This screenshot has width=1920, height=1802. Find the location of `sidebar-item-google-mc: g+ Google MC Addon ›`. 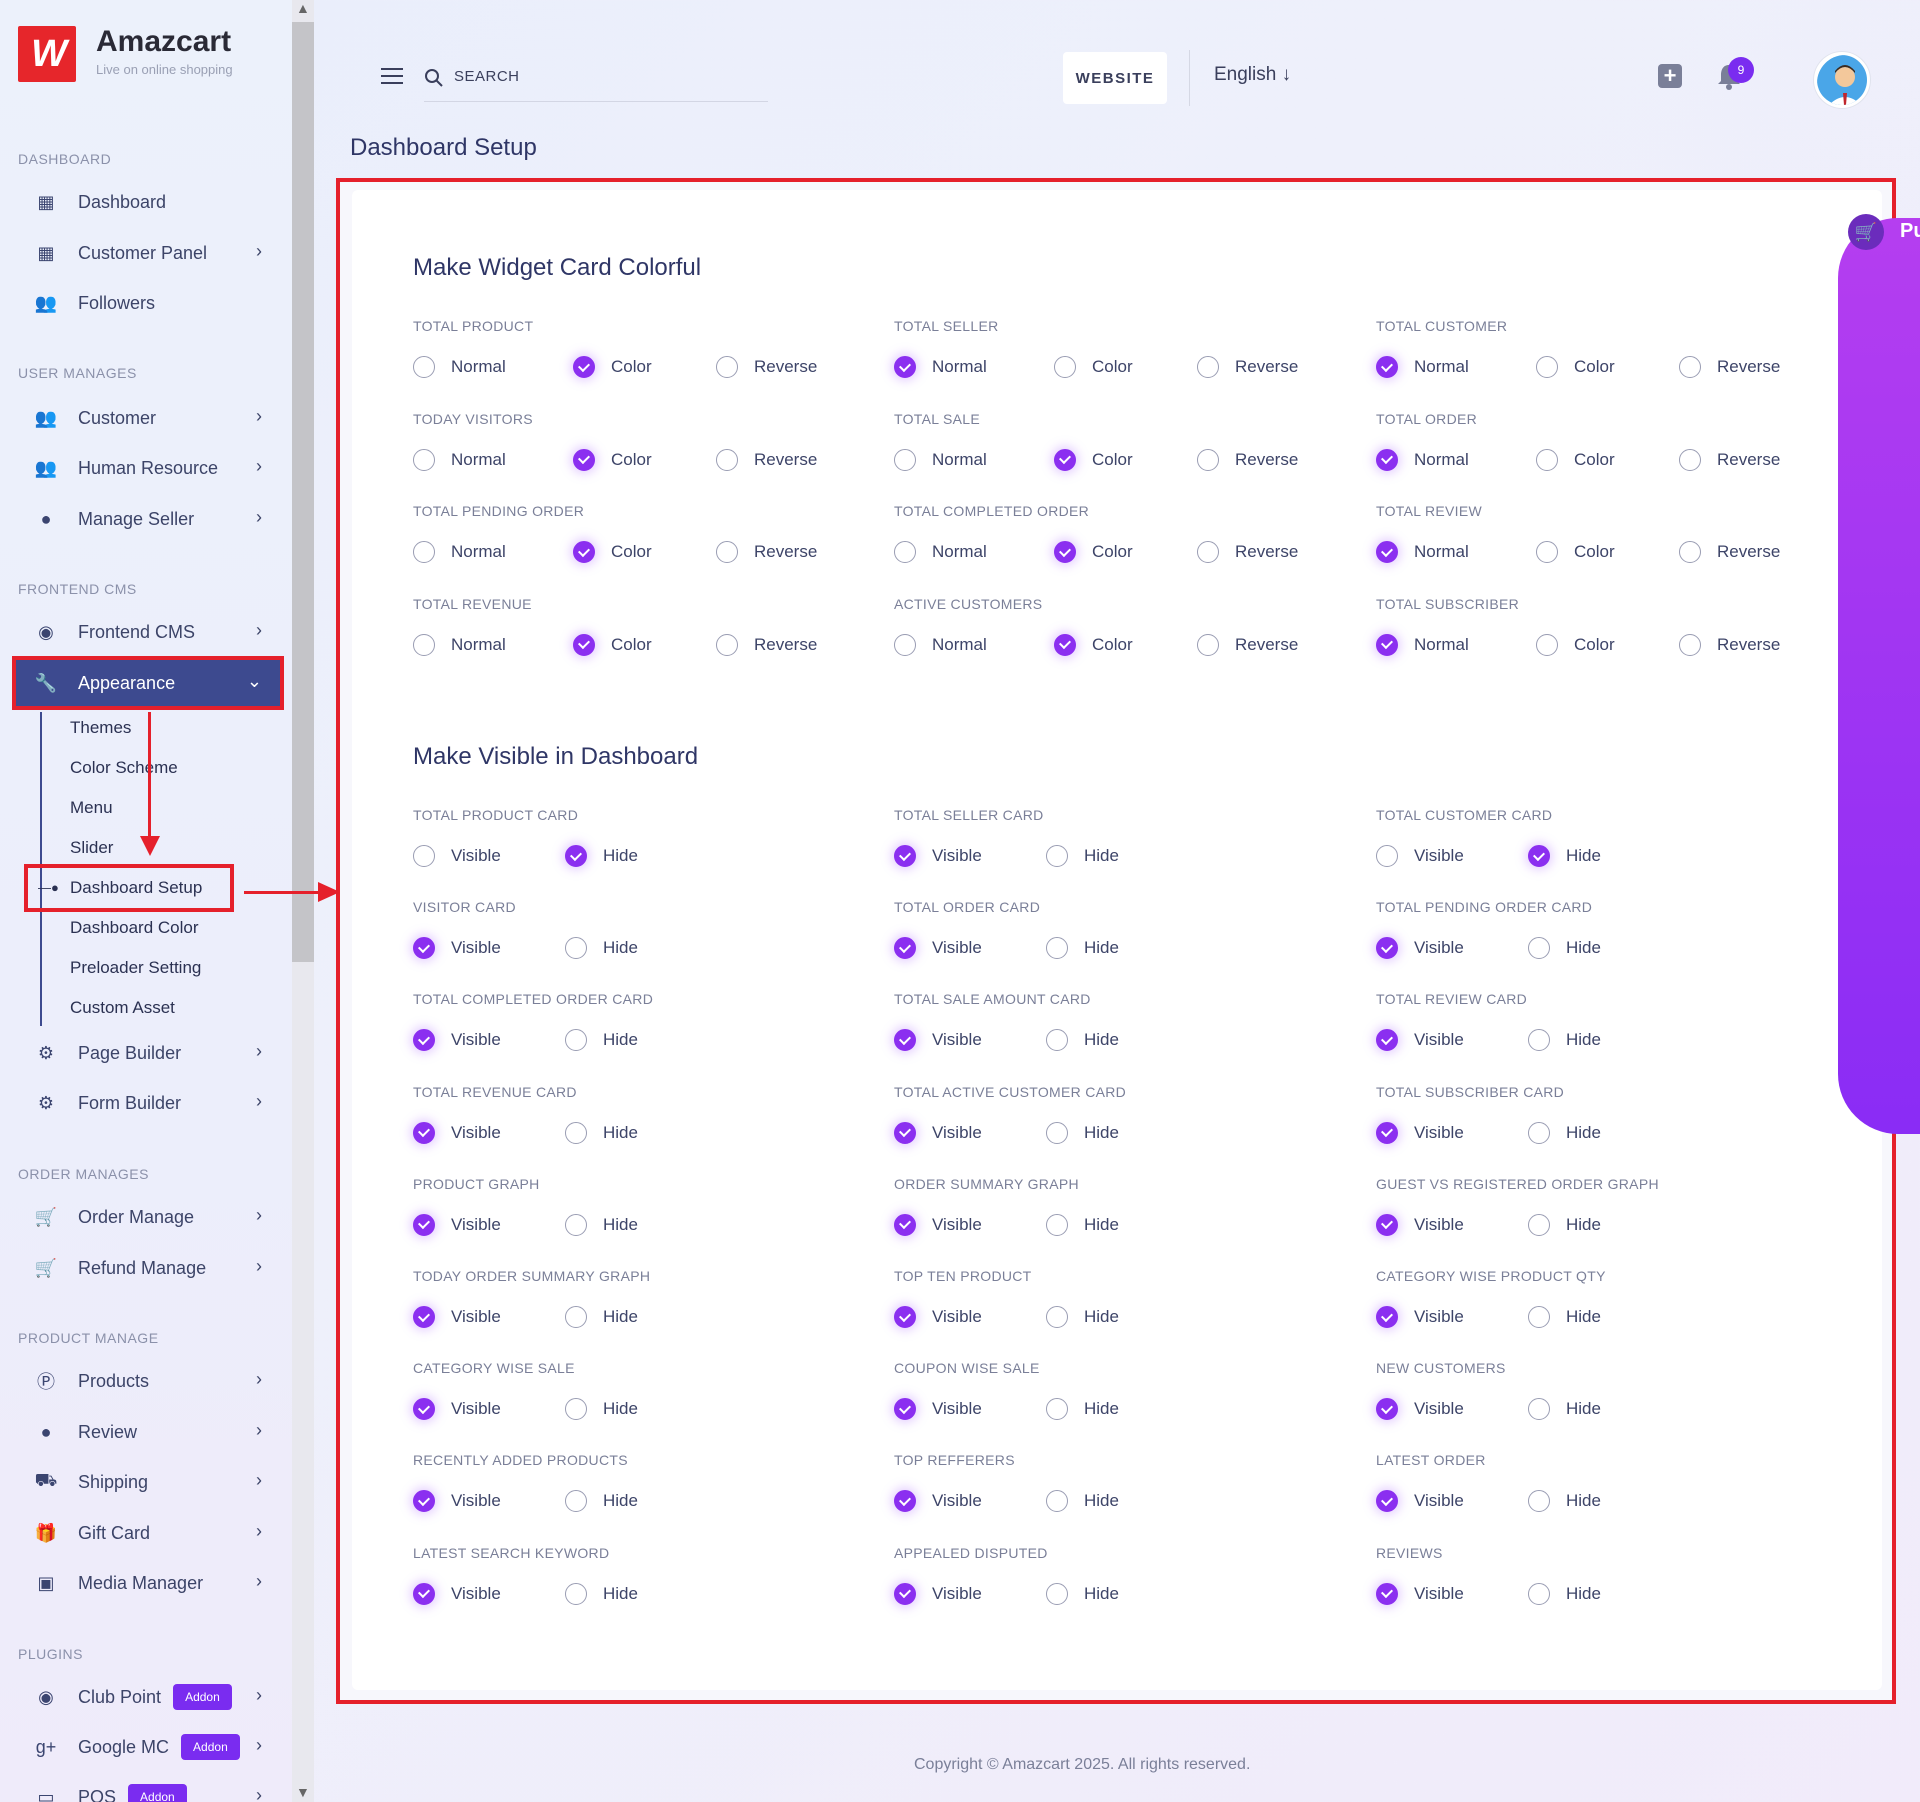

sidebar-item-google-mc: g+ Google MC Addon › is located at coordinates (148, 1747).